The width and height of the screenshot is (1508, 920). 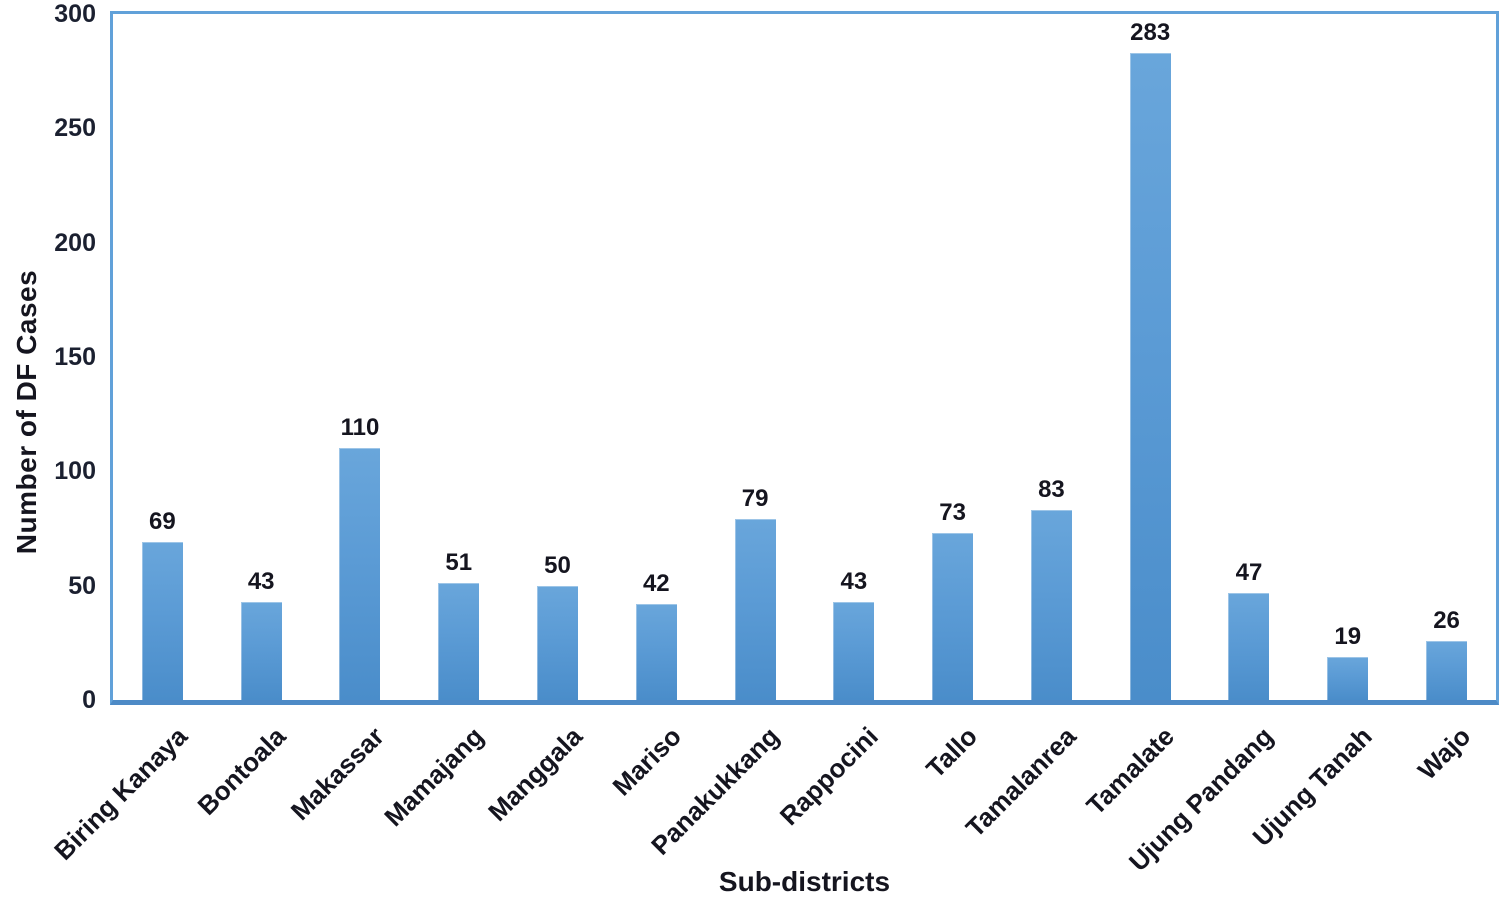 I want to click on x-tick-label: Tallo, so click(x=951, y=752).